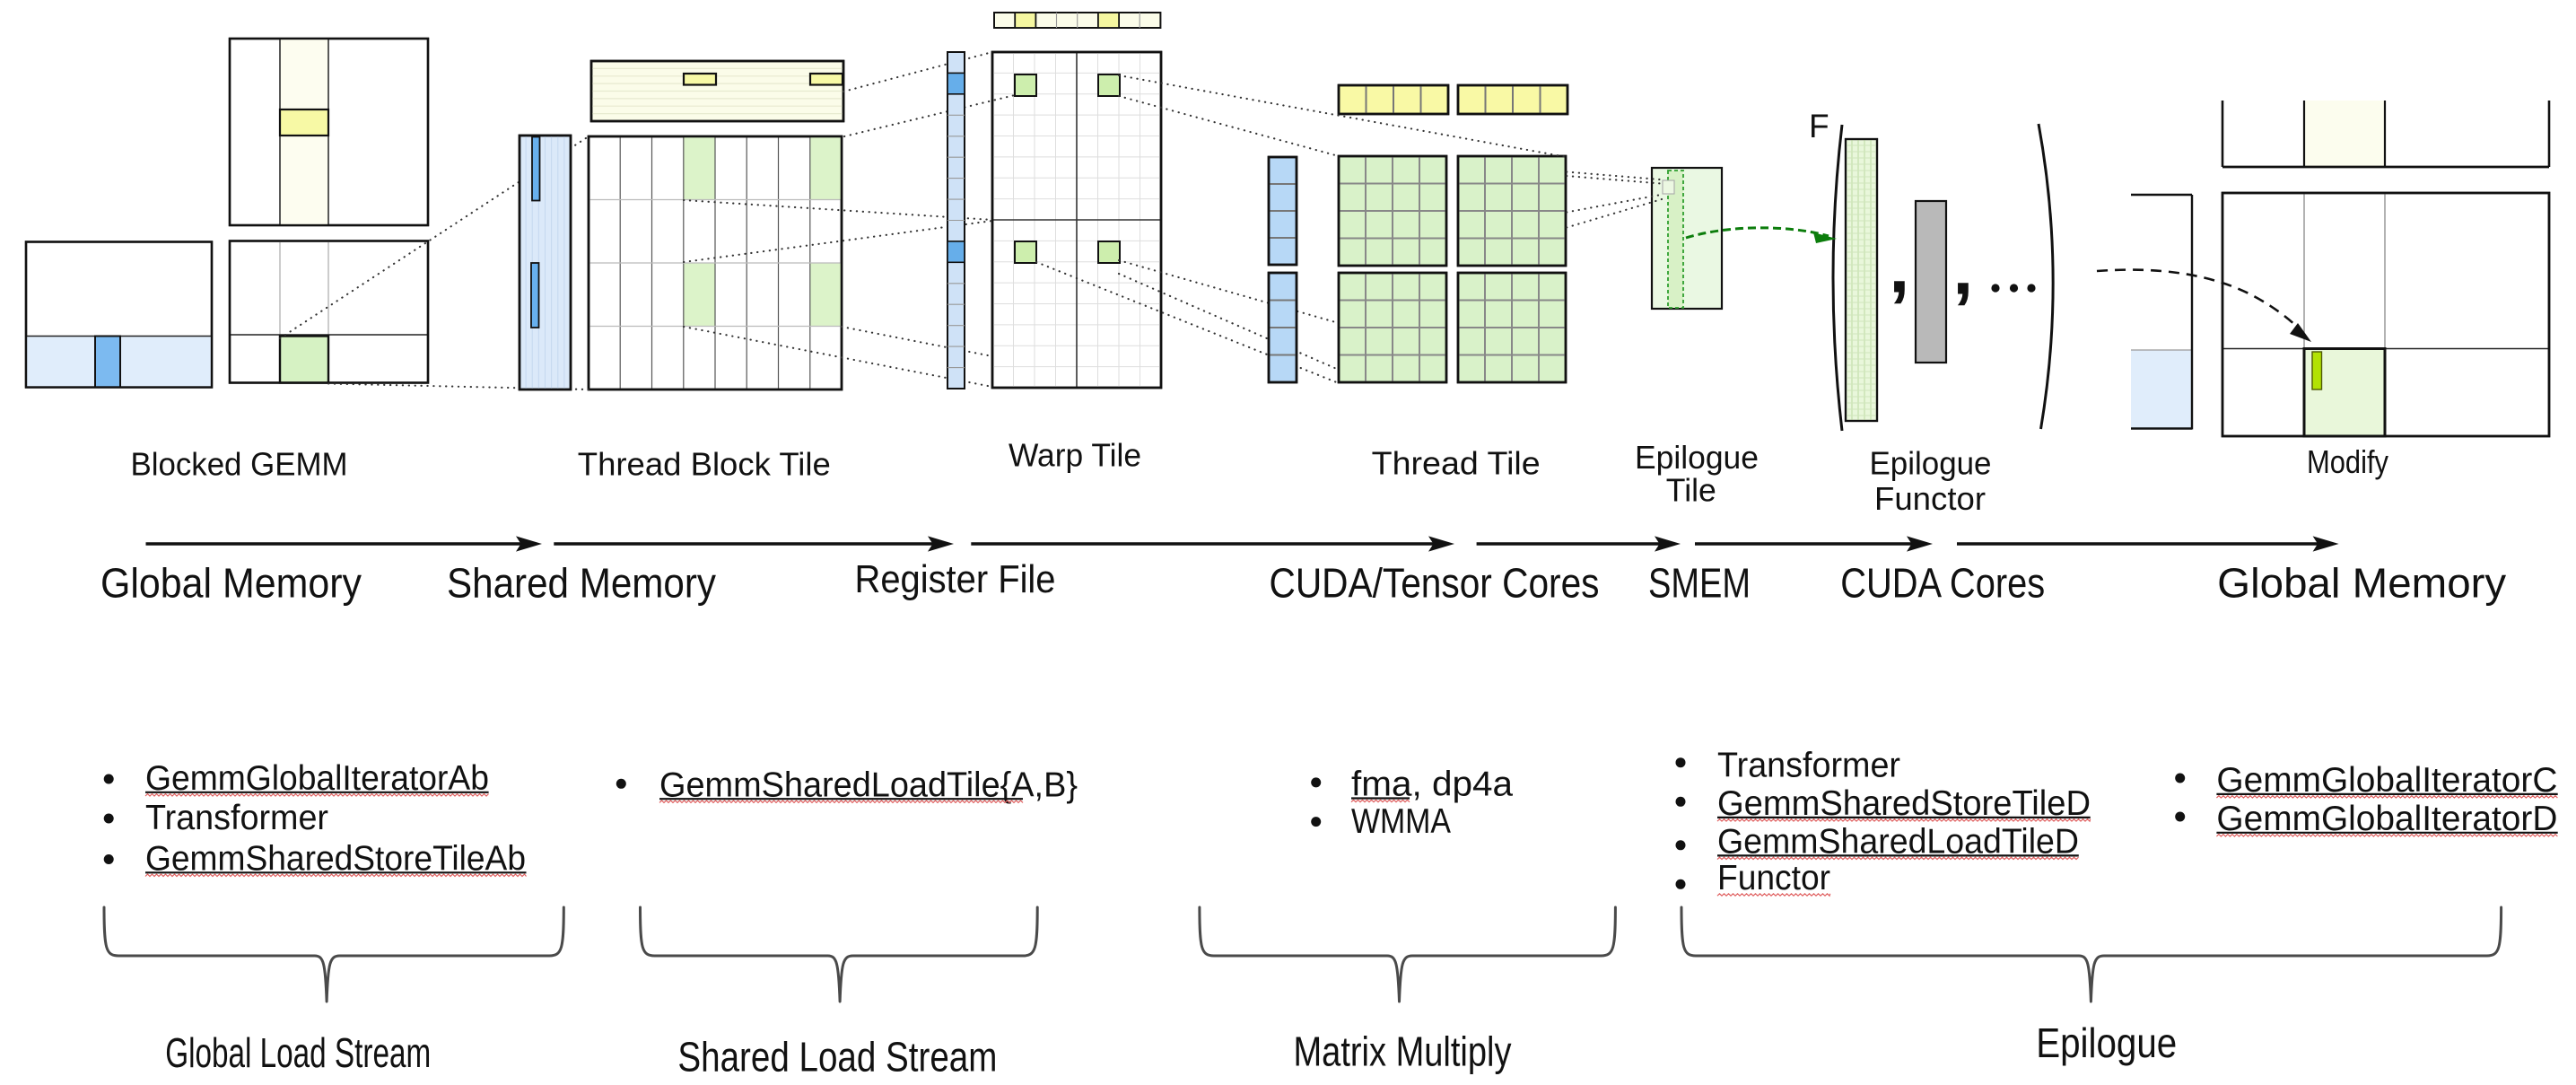 This screenshot has height=1085, width=2576. What do you see at coordinates (956, 579) in the screenshot?
I see `svg-text: Register File` at bounding box center [956, 579].